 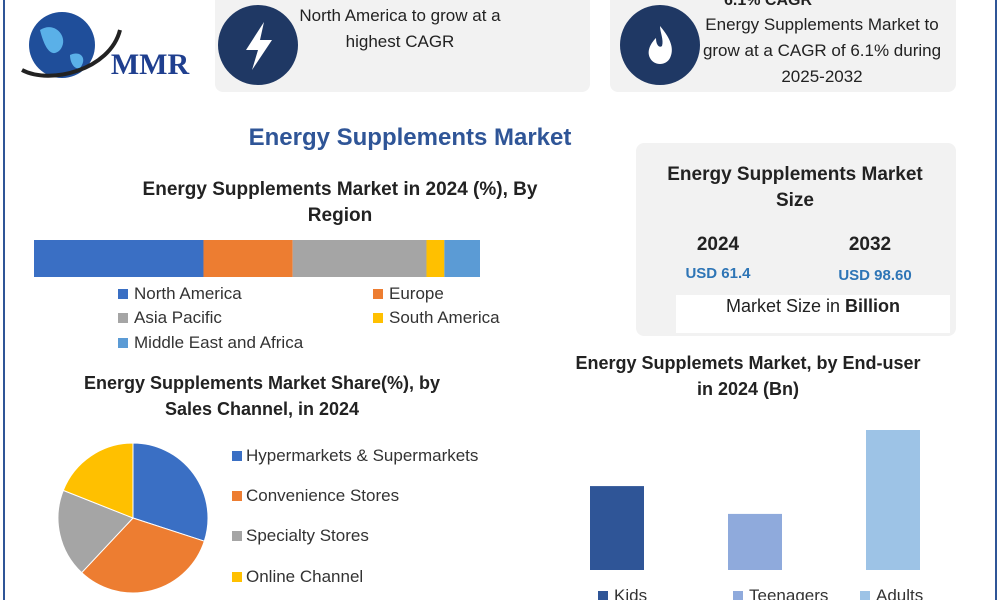 What do you see at coordinates (796, 239) in the screenshot?
I see `size-card` at bounding box center [796, 239].